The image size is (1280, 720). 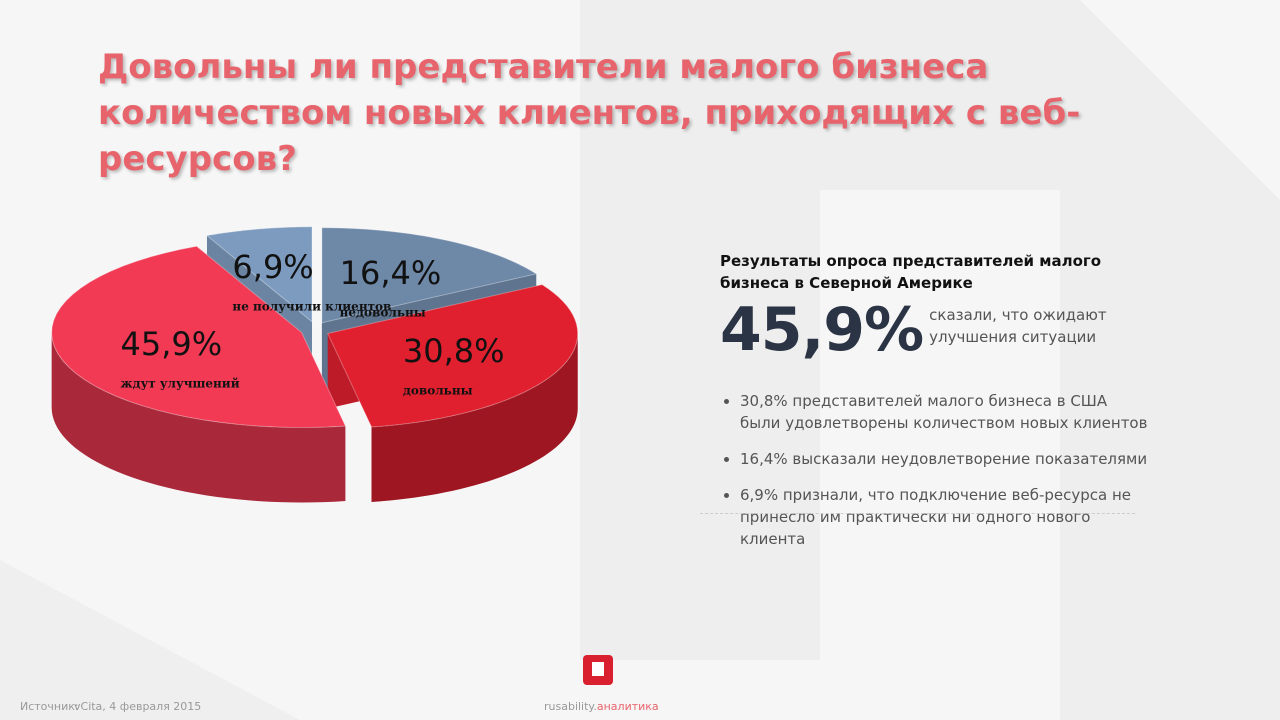 I want to click on value-label: 30,8%, so click(x=454, y=351).